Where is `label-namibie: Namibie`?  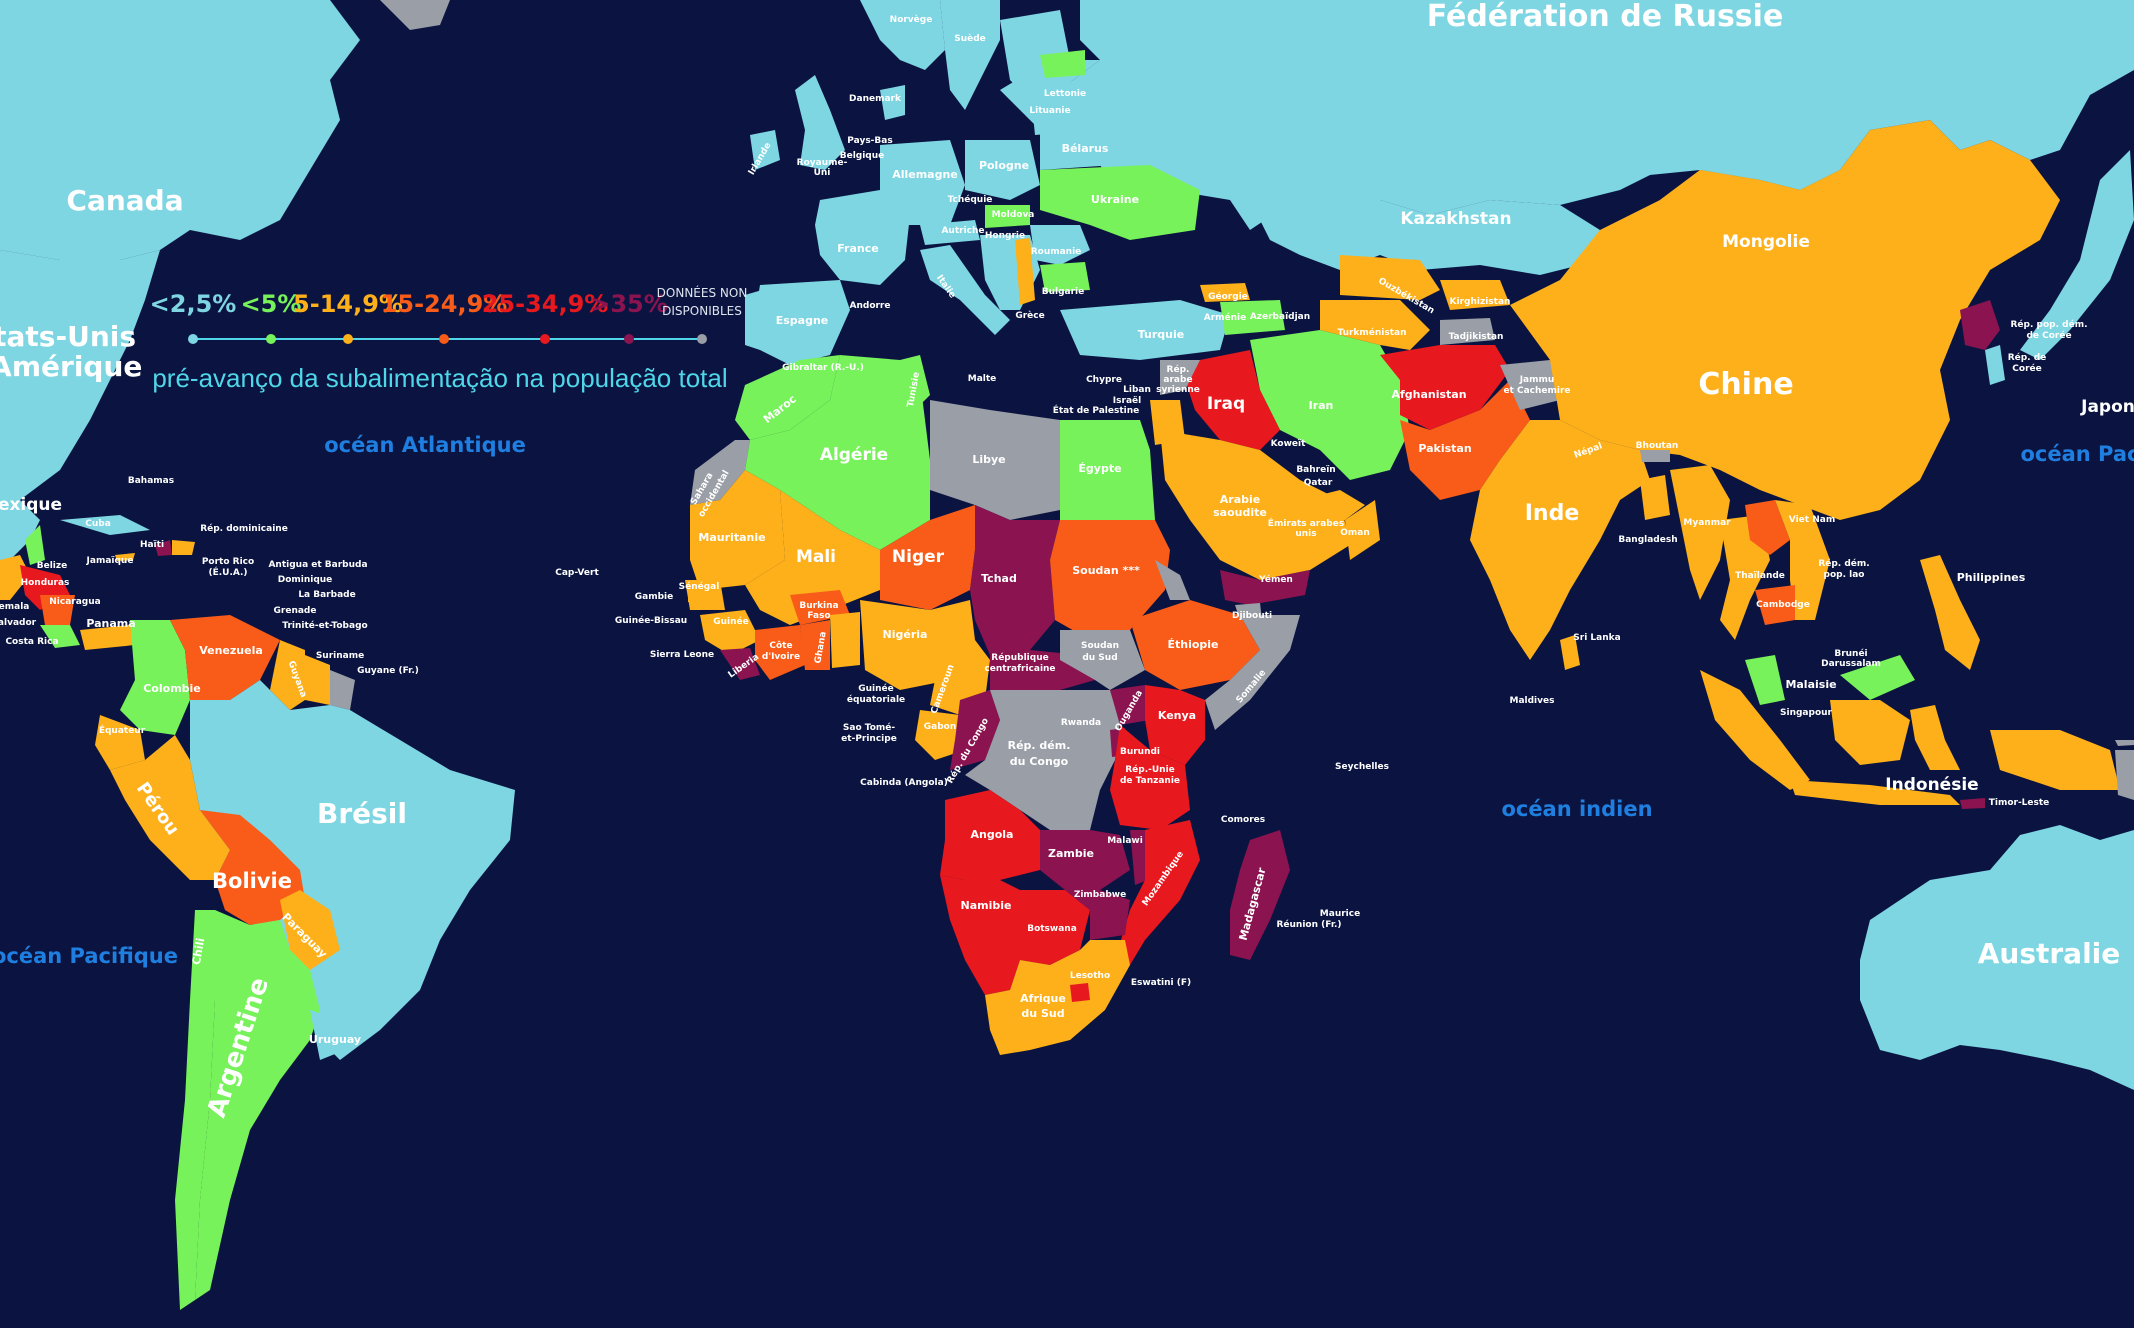
label-namibie: Namibie is located at coordinates (986, 905).